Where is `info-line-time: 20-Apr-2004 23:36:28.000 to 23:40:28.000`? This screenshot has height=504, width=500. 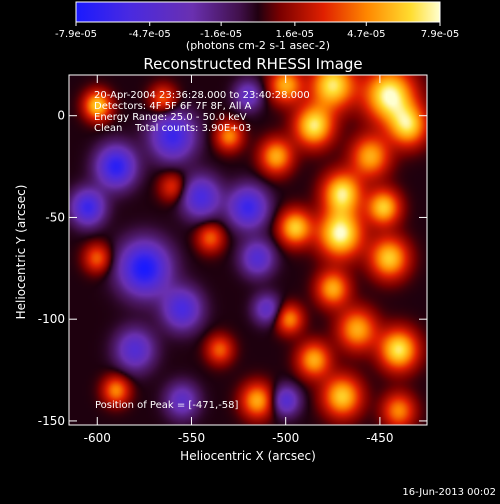
info-line-time: 20-Apr-2004 23:36:28.000 to 23:40:28.000 is located at coordinates (202, 95).